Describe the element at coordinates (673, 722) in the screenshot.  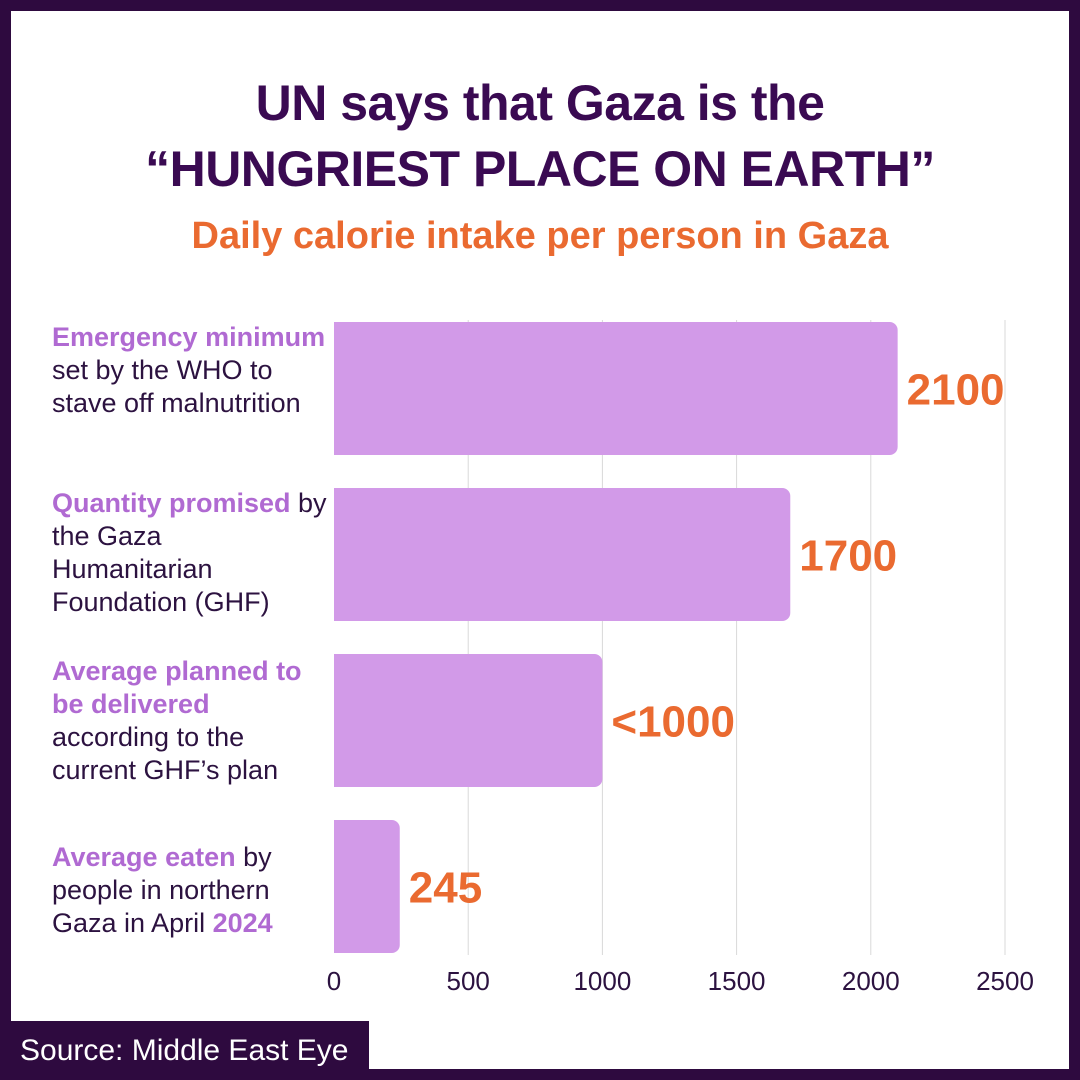
I see `bar-value-label: <1000` at that location.